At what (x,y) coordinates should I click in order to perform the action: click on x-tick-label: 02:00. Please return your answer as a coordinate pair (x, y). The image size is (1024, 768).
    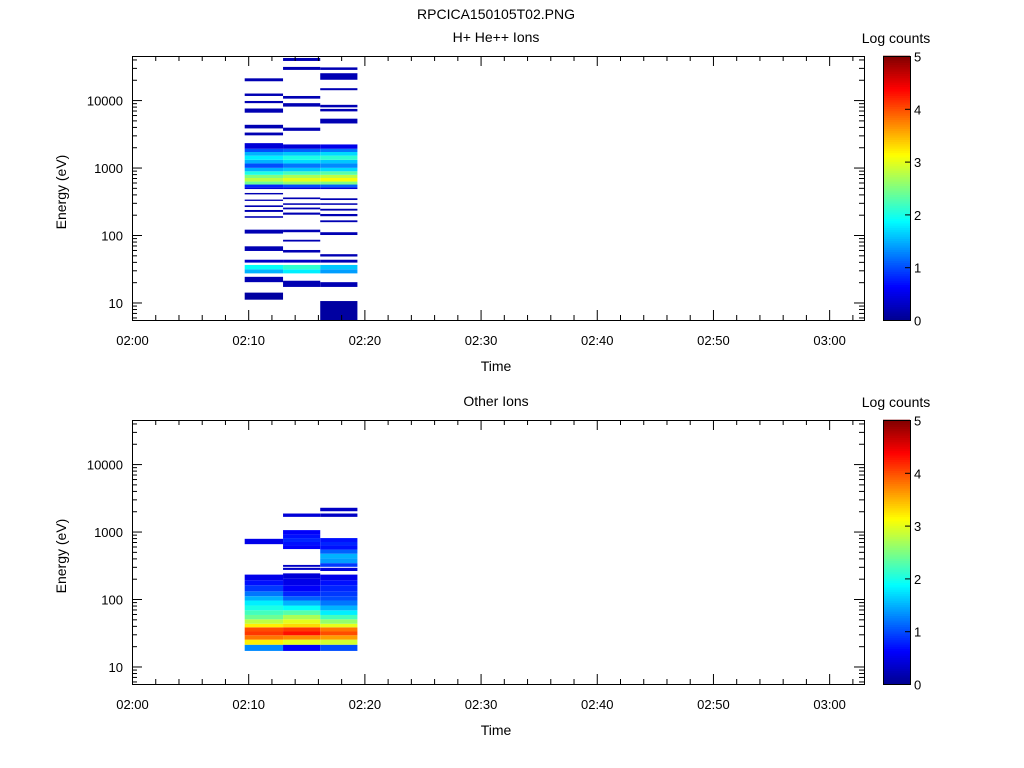
    Looking at the image, I should click on (132, 340).